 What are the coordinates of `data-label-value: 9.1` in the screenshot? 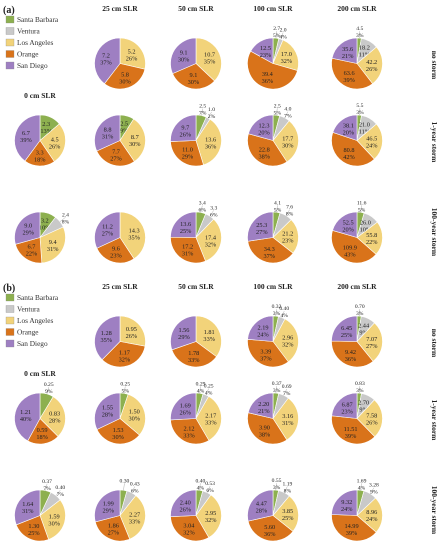 It's located at (194, 75).